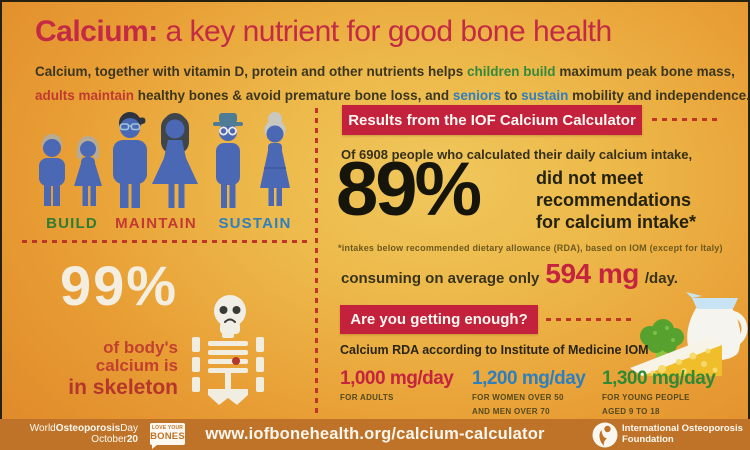  I want to click on world-osteoporosis-day-lockup: WorldOsteoporosisDay October20, so click(83, 434).